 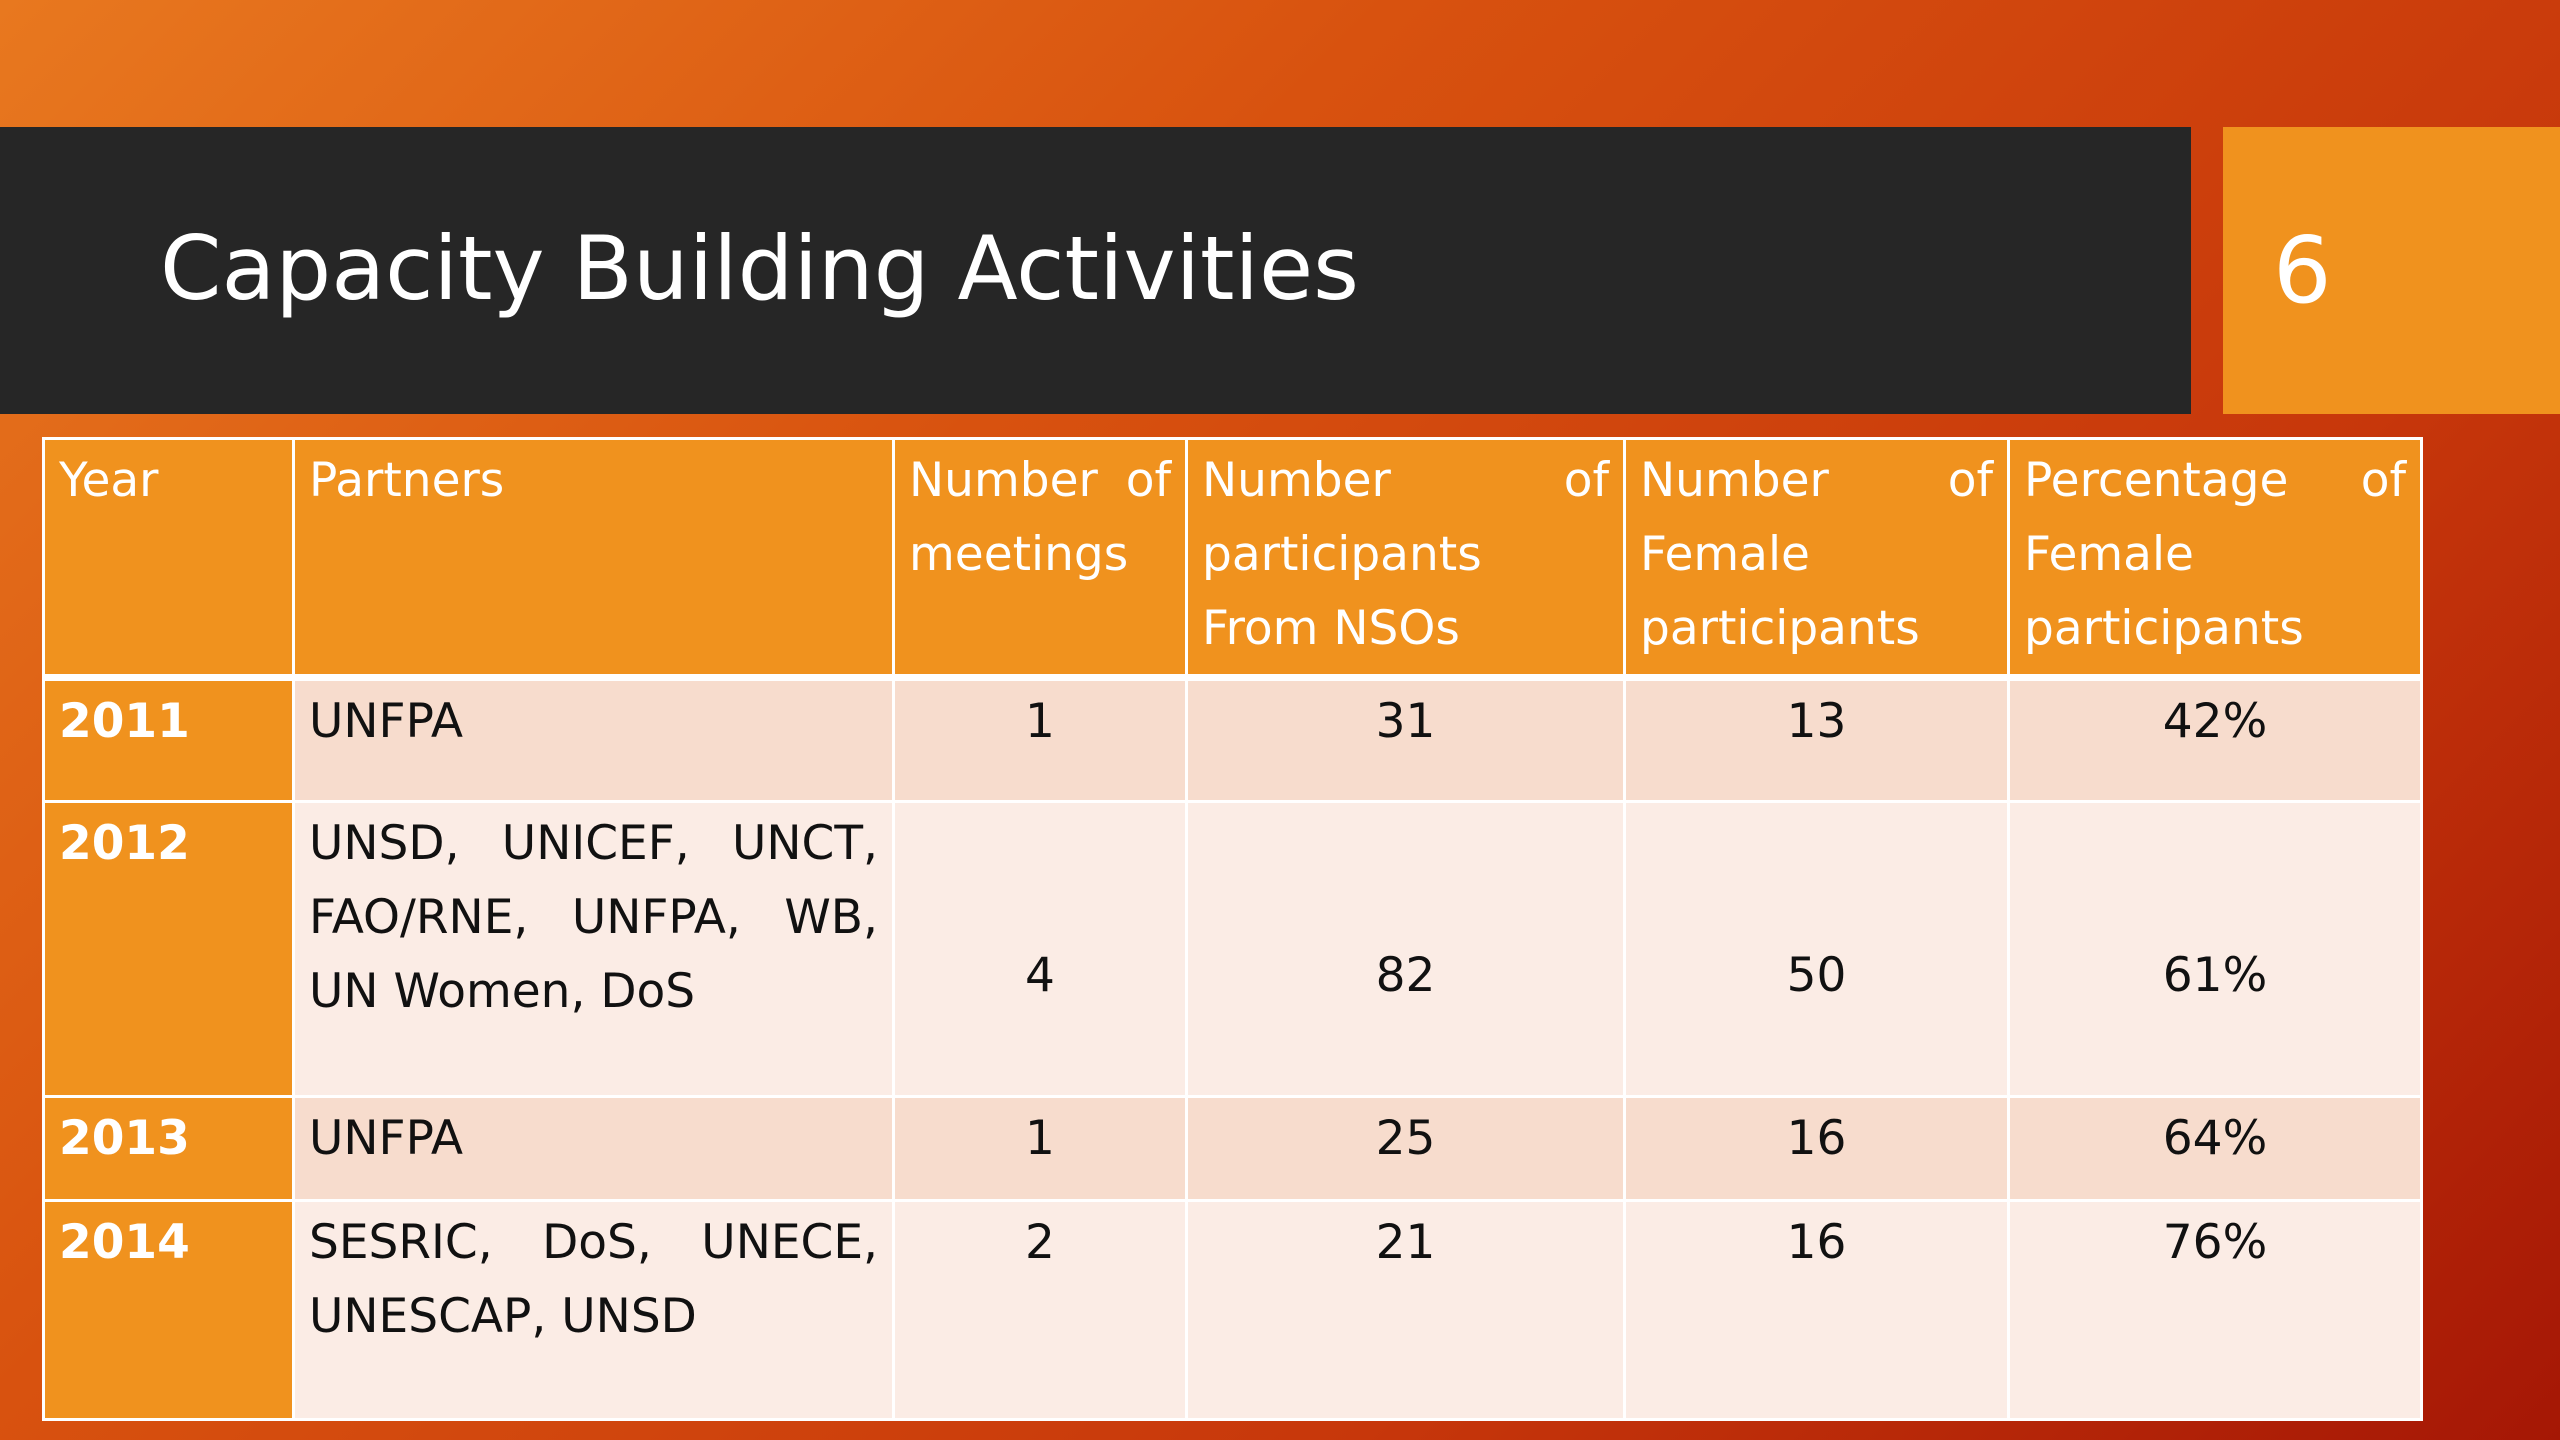 I want to click on partners-cell: SESRIC, DoS, UNECE, UNESCAP, UNSD, so click(x=593, y=1310).